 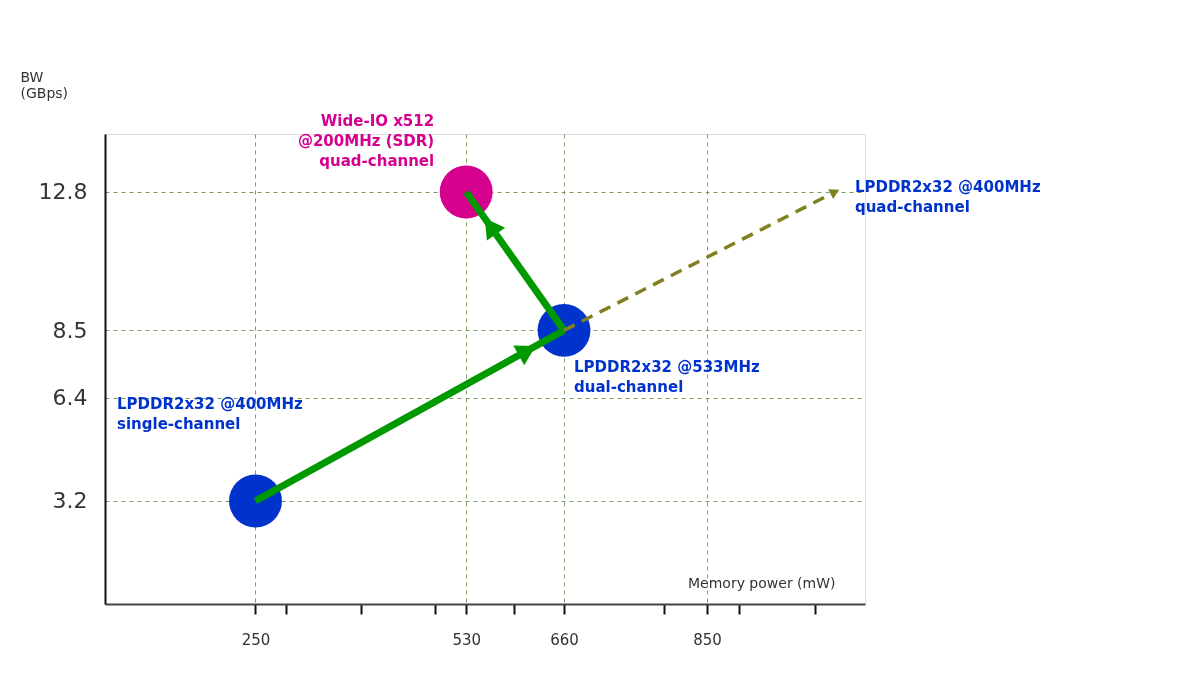 I want to click on y-axis-title: BW (GBps), so click(x=44, y=84).